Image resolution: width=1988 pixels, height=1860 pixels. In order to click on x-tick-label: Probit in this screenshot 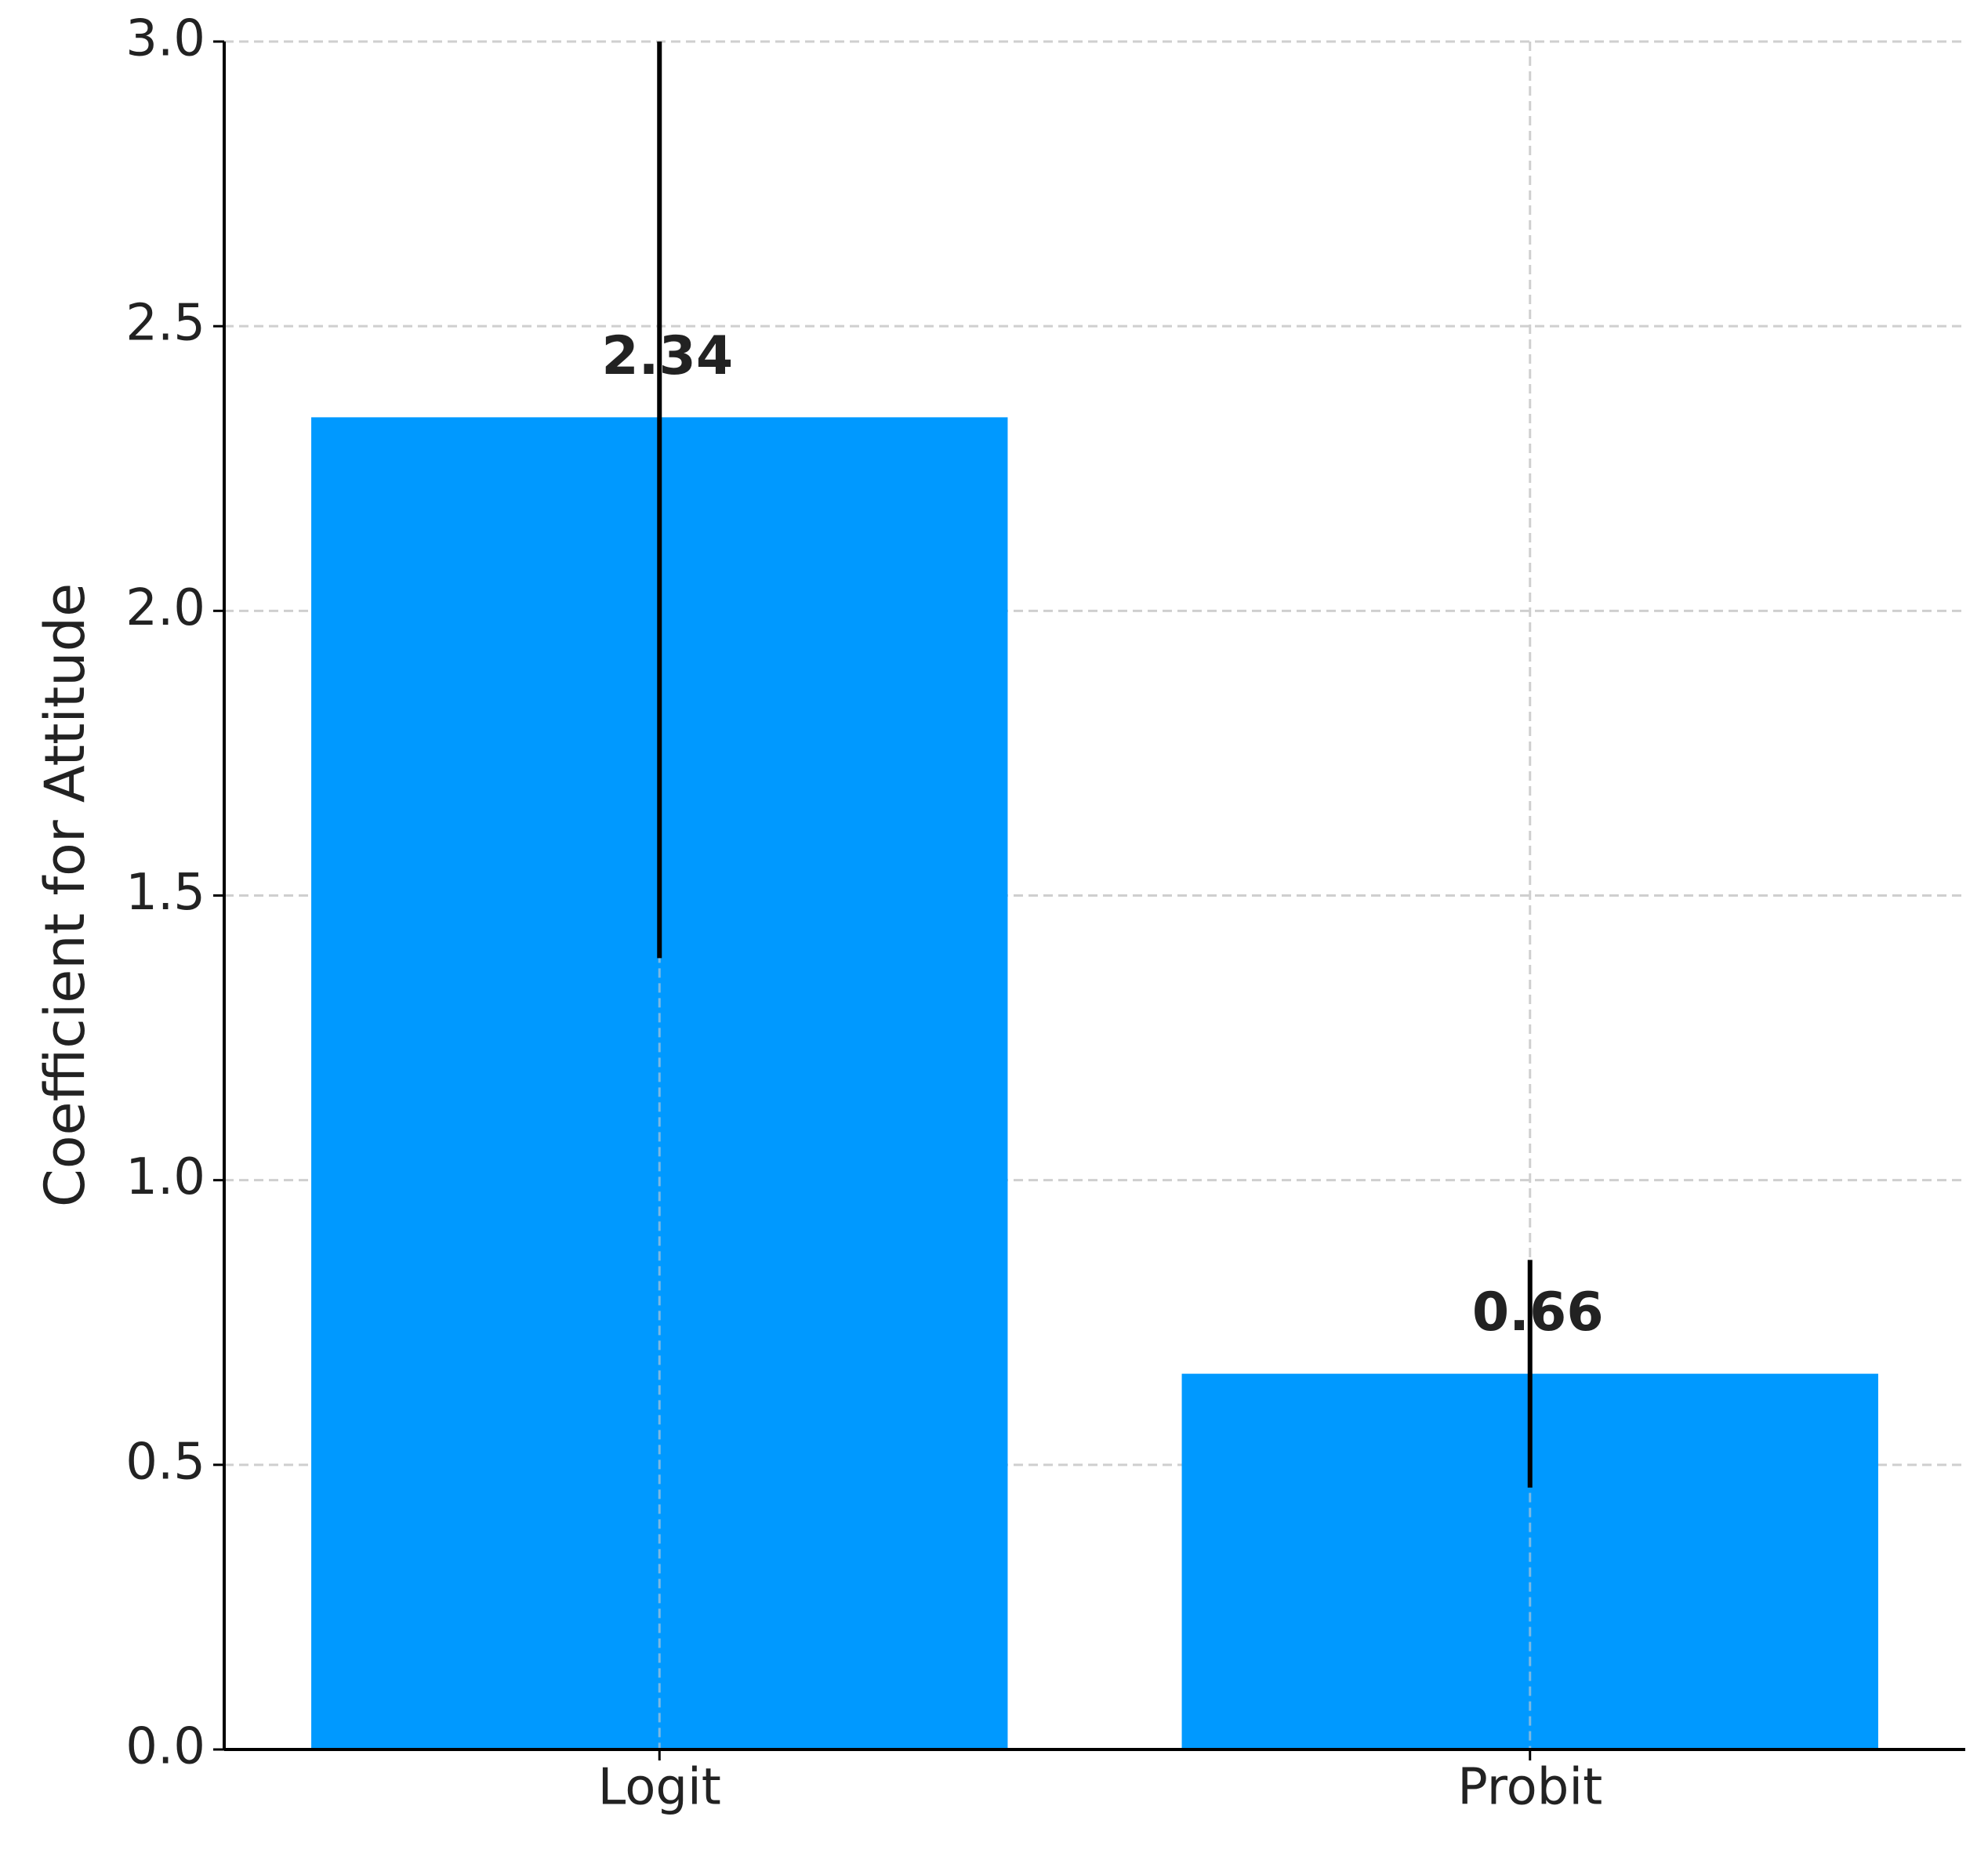, I will do `click(1529, 1788)`.